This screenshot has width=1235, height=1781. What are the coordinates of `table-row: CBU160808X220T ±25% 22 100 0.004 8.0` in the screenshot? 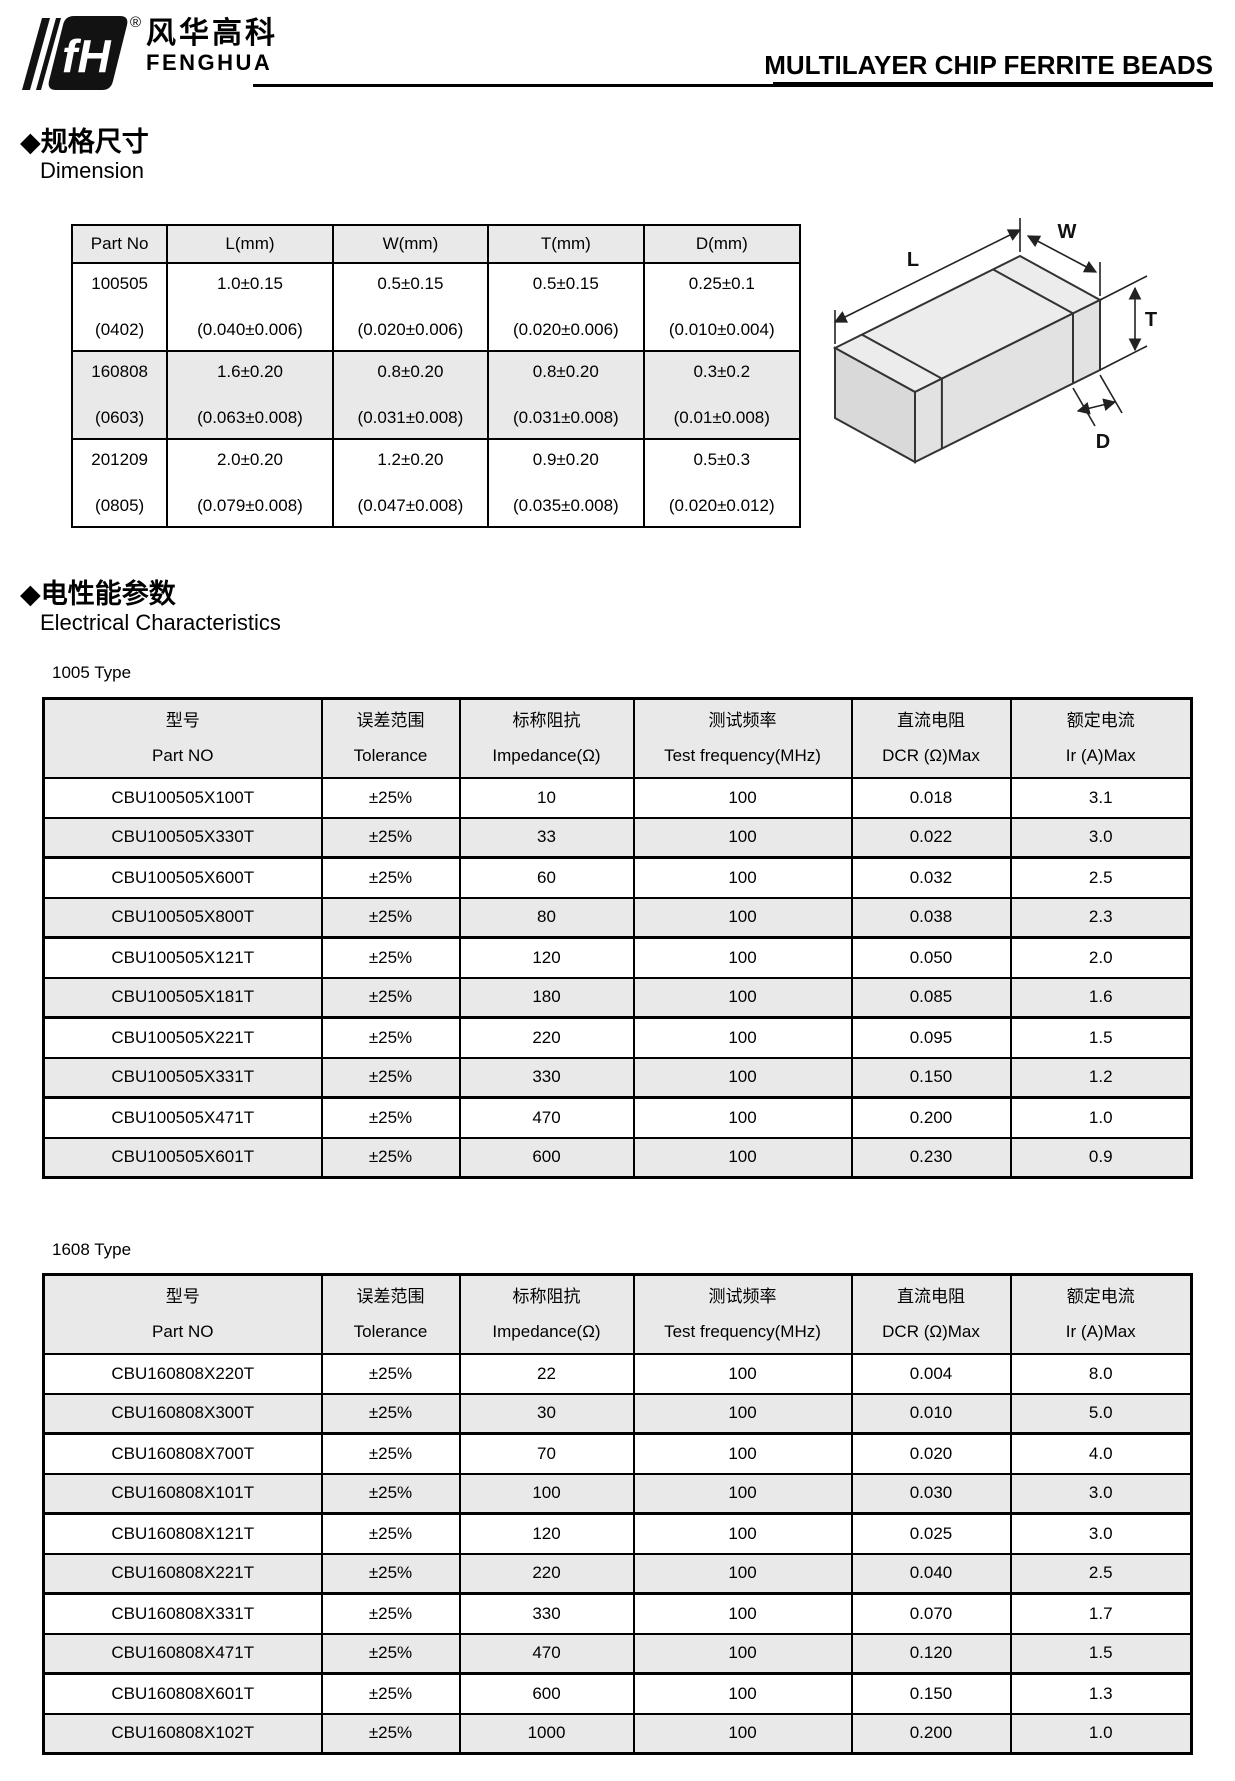 It's located at (617, 1373).